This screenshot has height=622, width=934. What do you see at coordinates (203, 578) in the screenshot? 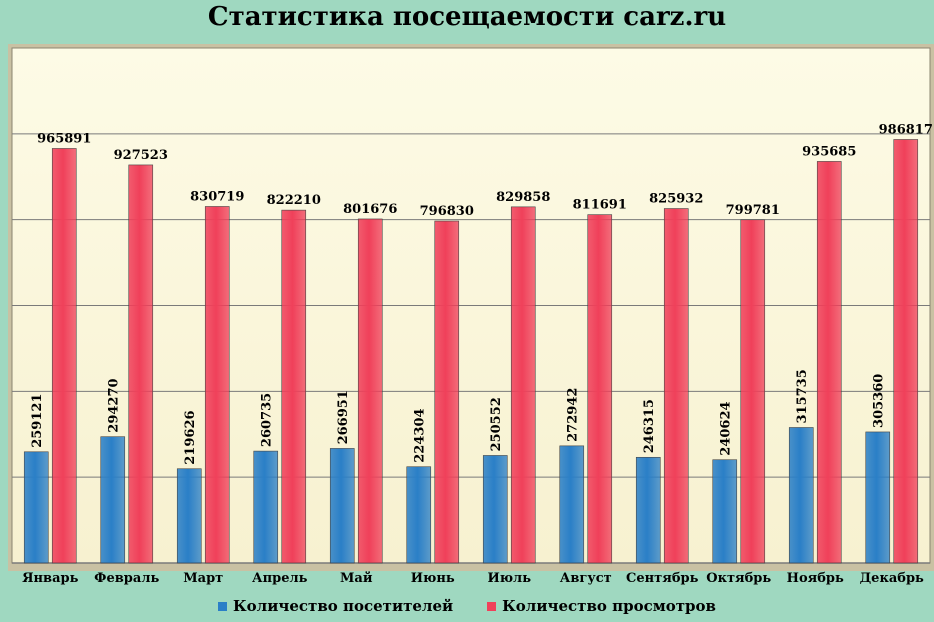
I see `x-tick-label: Март` at bounding box center [203, 578].